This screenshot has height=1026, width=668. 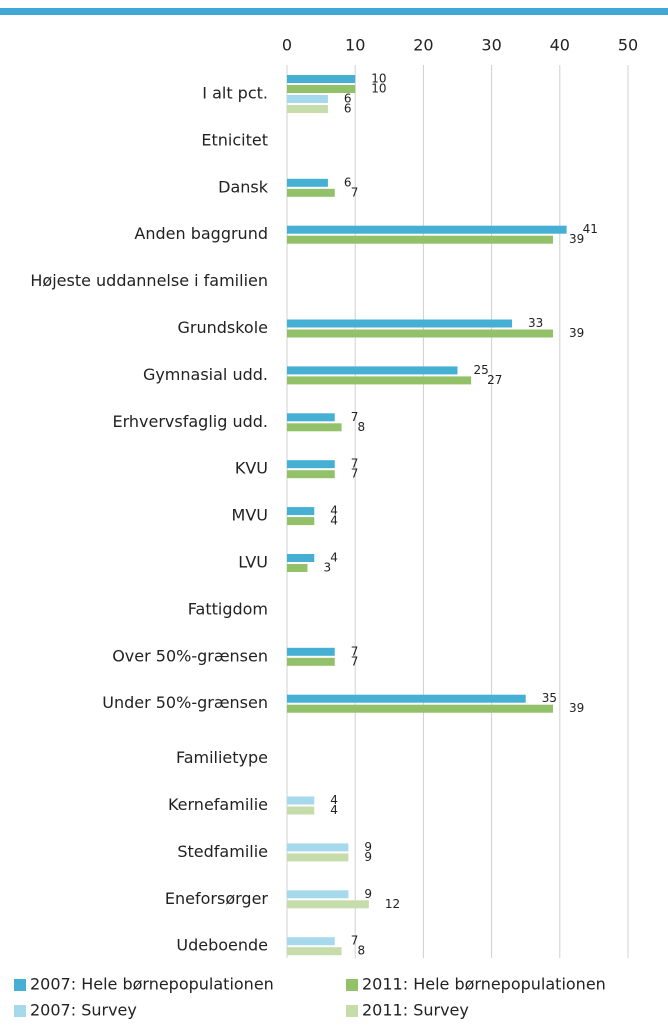 What do you see at coordinates (201, 233) in the screenshot?
I see `category-label: Anden baggrund` at bounding box center [201, 233].